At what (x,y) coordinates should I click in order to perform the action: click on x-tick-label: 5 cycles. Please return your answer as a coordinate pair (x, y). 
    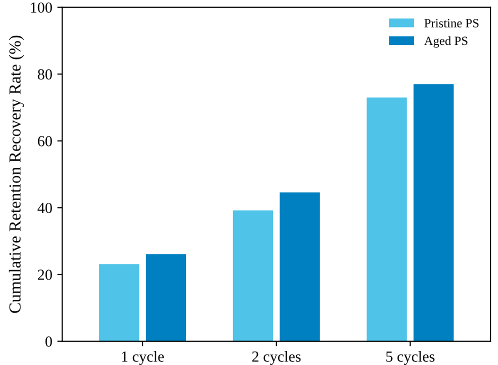
    Looking at the image, I should click on (410, 357).